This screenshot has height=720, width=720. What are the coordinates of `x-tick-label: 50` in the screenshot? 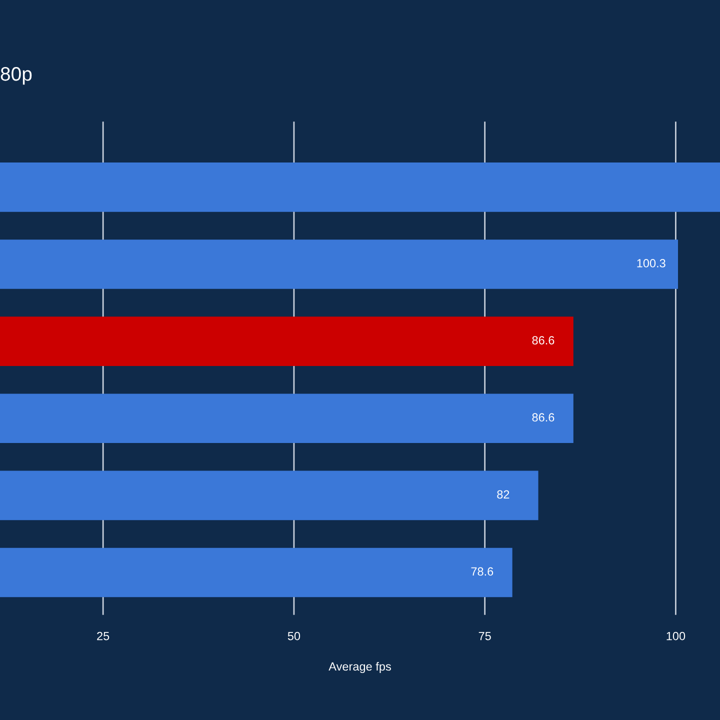 It's located at (294, 636).